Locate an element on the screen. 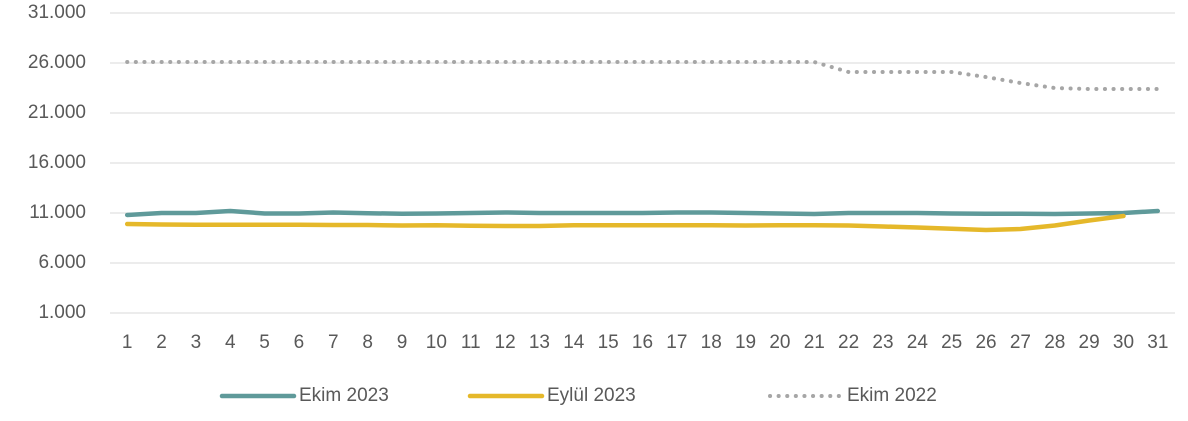 The width and height of the screenshot is (1188, 421). x-tick-label: 28 is located at coordinates (1054, 342).